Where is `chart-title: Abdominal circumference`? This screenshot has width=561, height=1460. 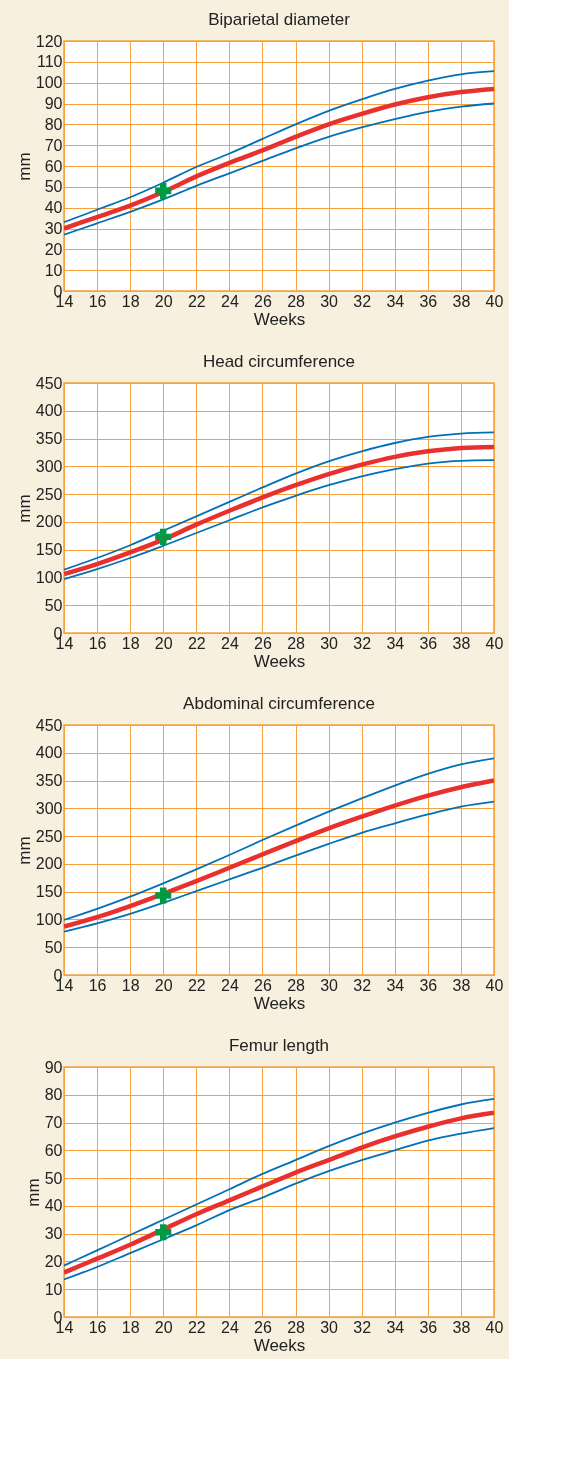 chart-title: Abdominal circumference is located at coordinates (279, 703).